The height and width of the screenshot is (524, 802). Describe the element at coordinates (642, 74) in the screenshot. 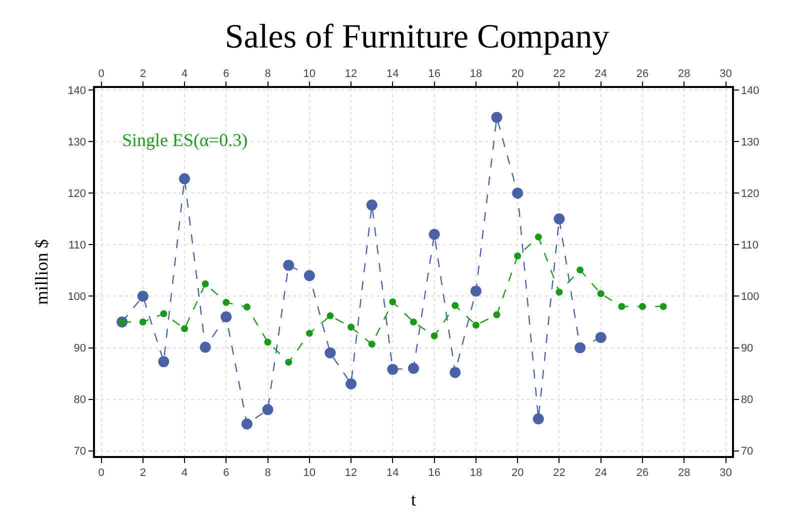

I see `x-tick-label: 26` at that location.